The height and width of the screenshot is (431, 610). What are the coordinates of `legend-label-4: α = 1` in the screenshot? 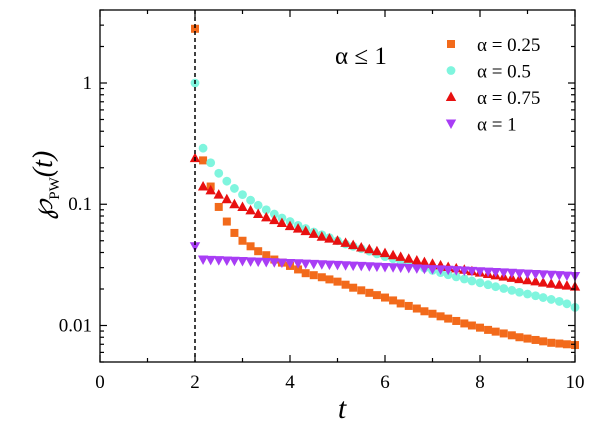 It's located at (497, 125).